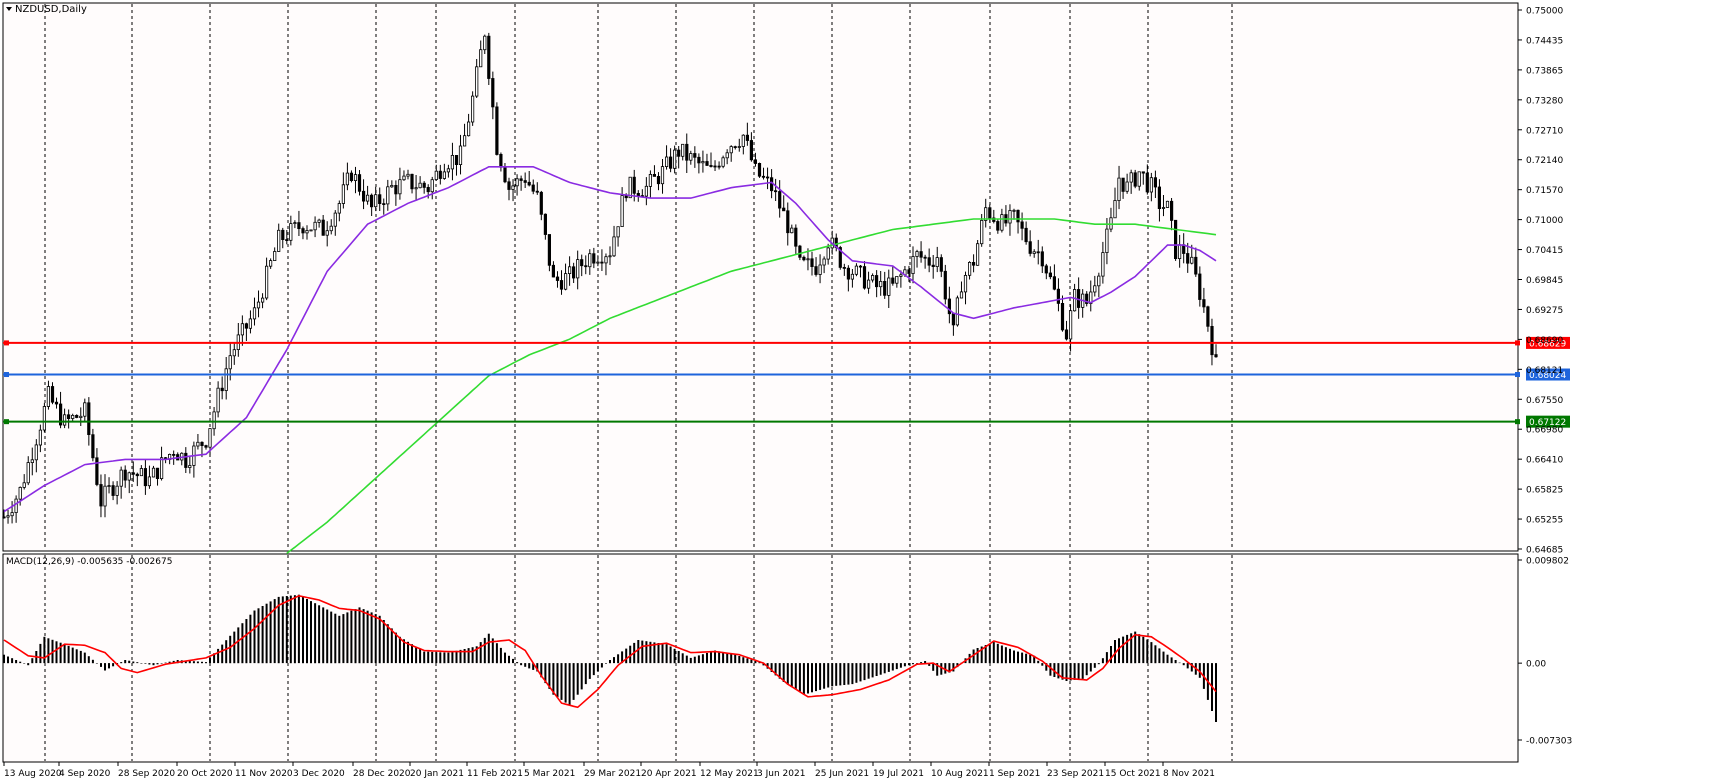 This screenshot has width=1729, height=784. I want to click on horizontal-levels: 0.68629 0.68024 0.67122, so click(786, 382).